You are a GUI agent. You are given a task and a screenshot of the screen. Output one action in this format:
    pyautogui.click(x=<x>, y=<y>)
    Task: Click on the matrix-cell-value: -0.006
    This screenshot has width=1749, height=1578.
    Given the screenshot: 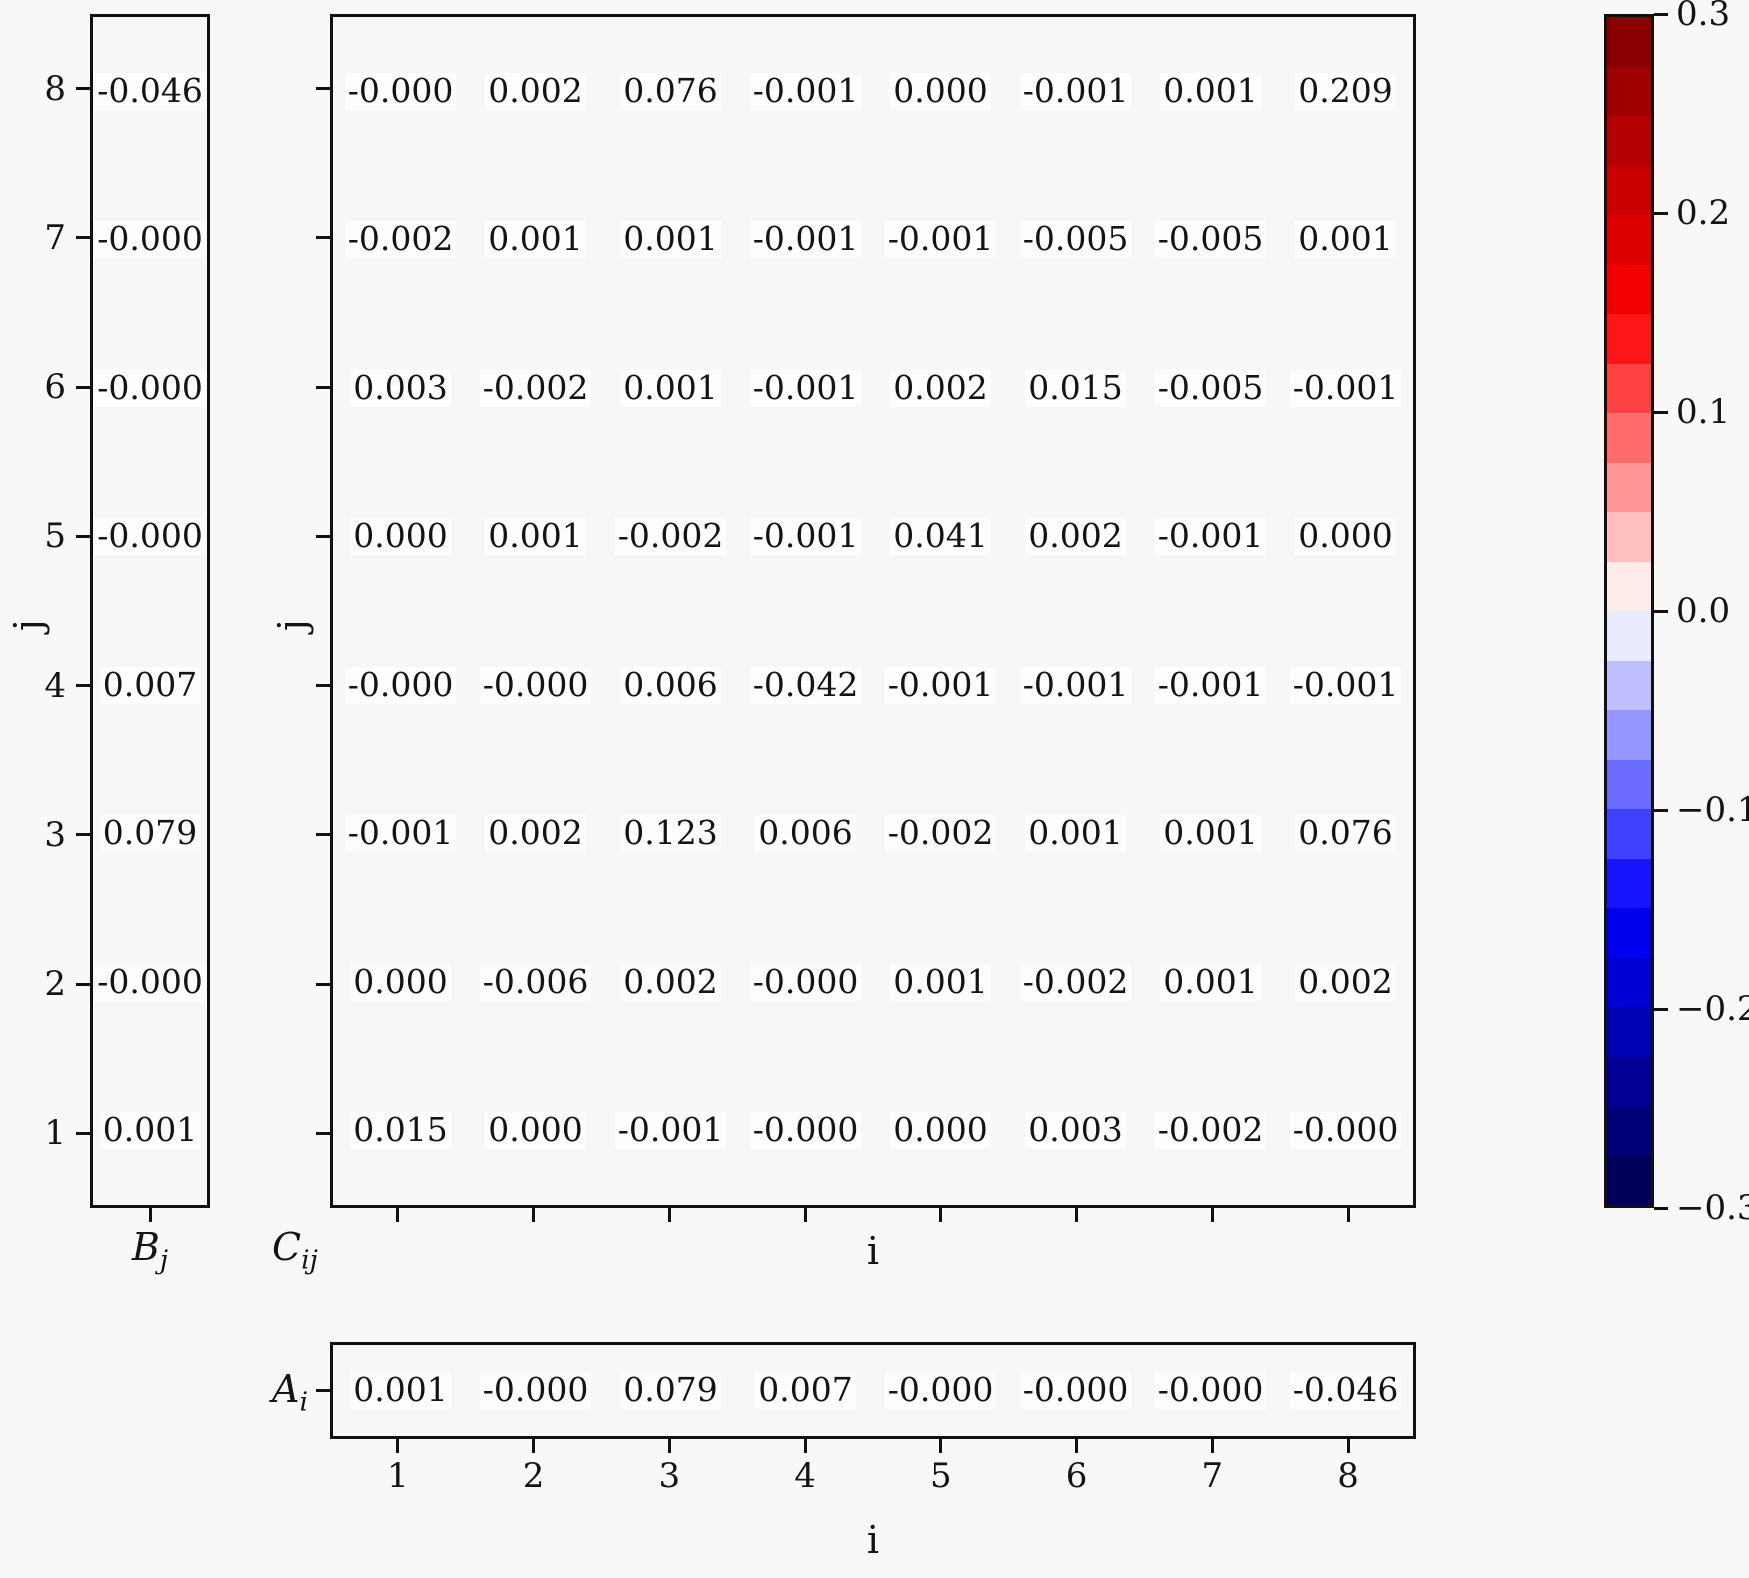 What is the action you would take?
    pyautogui.click(x=535, y=982)
    